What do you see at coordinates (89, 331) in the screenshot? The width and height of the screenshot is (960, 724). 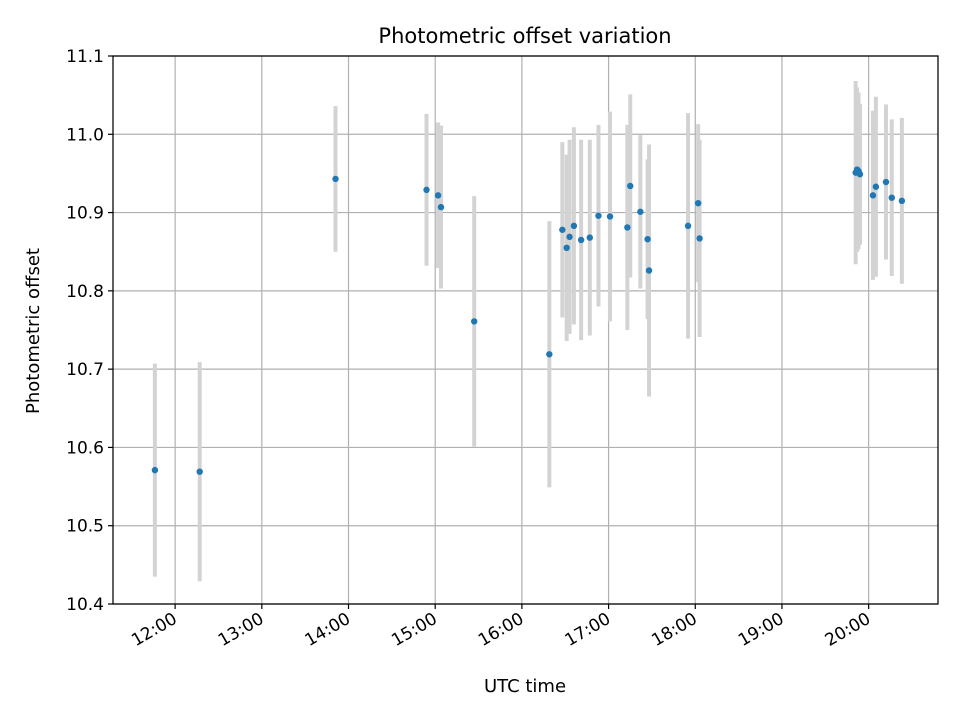 I see `y-axis-ticks: 10.4 10.5 10.6 10.7 10.8 10.9 11.0 11.1` at bounding box center [89, 331].